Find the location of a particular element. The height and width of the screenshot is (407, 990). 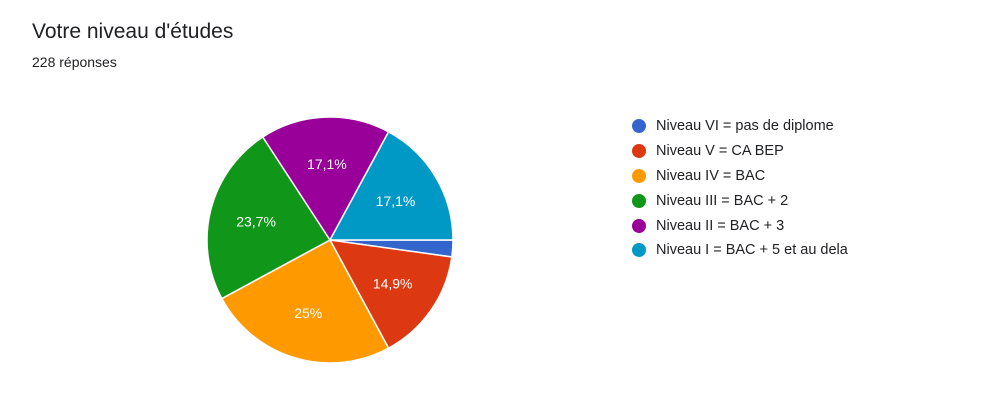

response-count: 228 réponses is located at coordinates (74, 62).